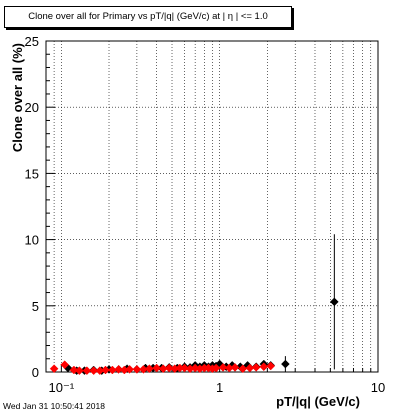 The height and width of the screenshot is (414, 400). I want to click on y-tick-label: 25, so click(32, 41).